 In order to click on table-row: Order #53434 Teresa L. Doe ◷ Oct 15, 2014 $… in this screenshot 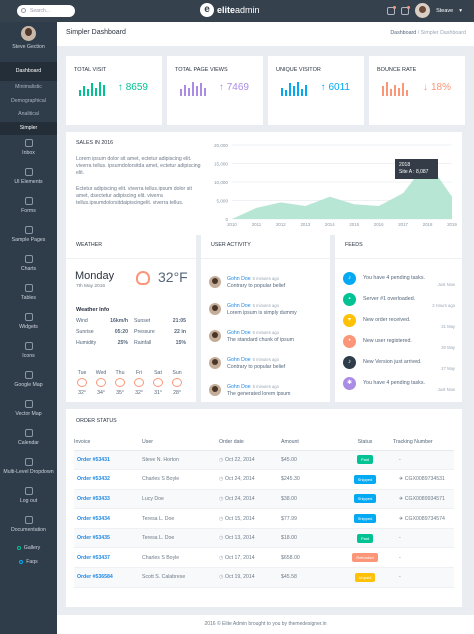, I will do `click(264, 518)`.